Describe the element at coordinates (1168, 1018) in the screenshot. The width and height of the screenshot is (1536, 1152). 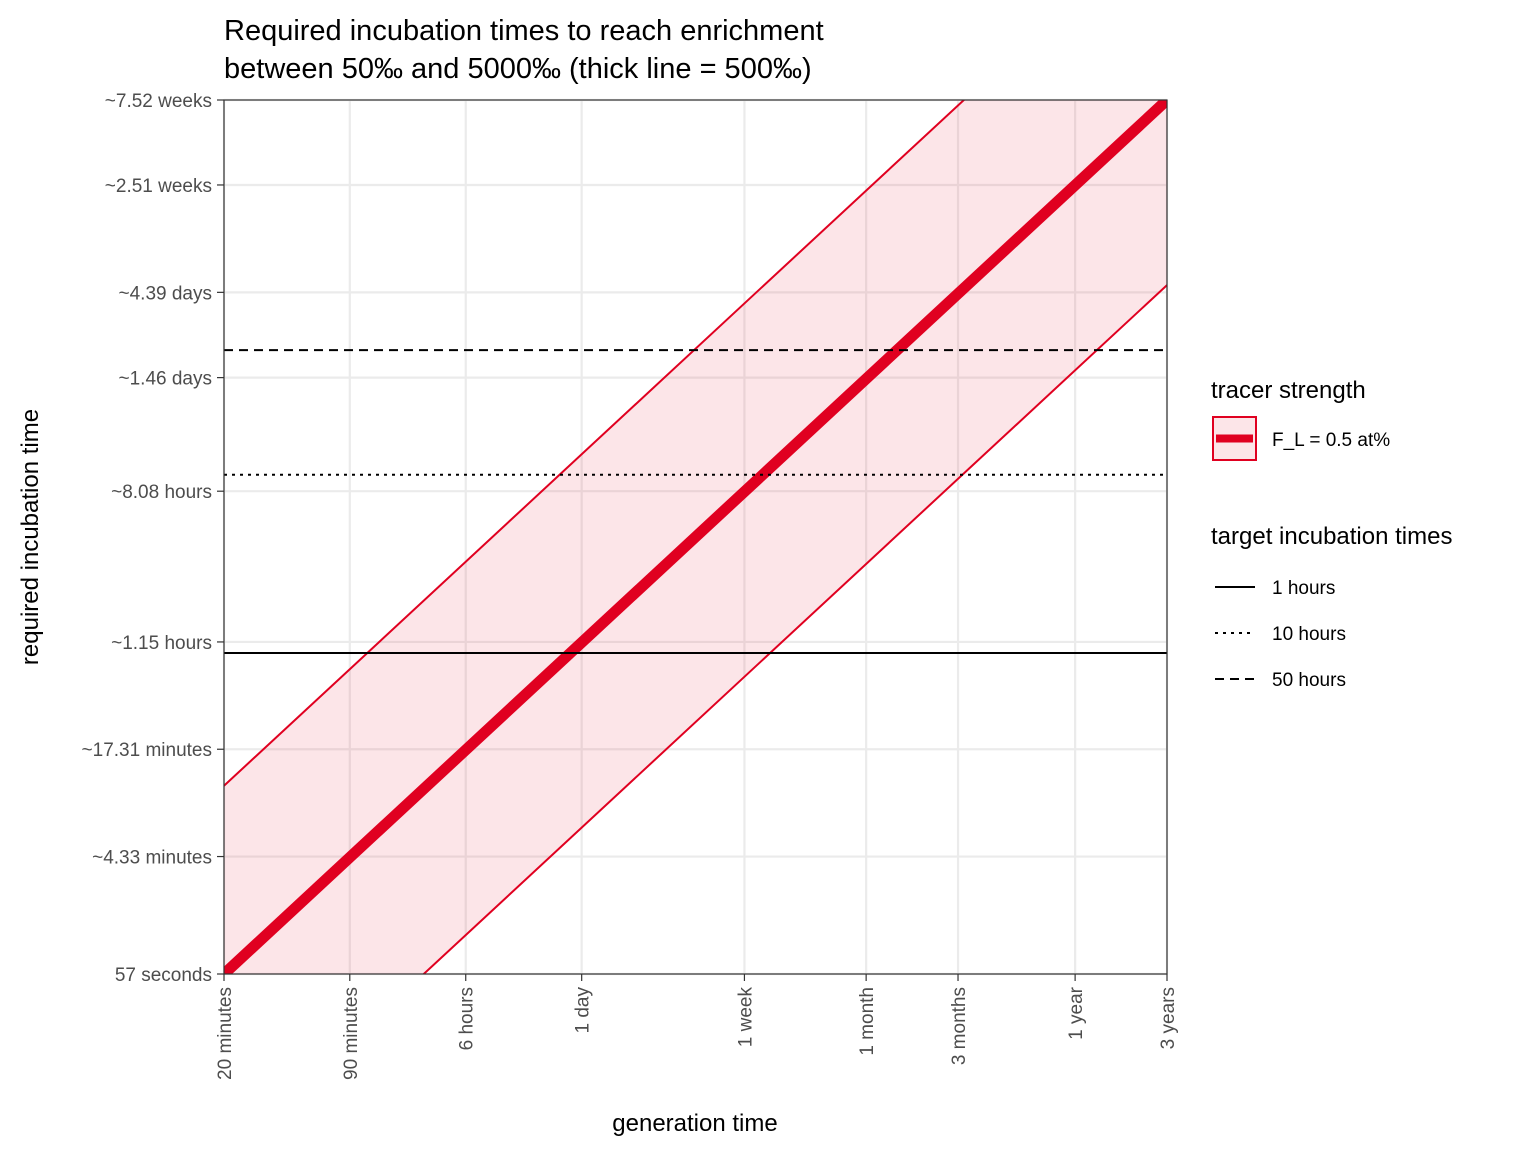
I see `x-tick-label: 3 years` at that location.